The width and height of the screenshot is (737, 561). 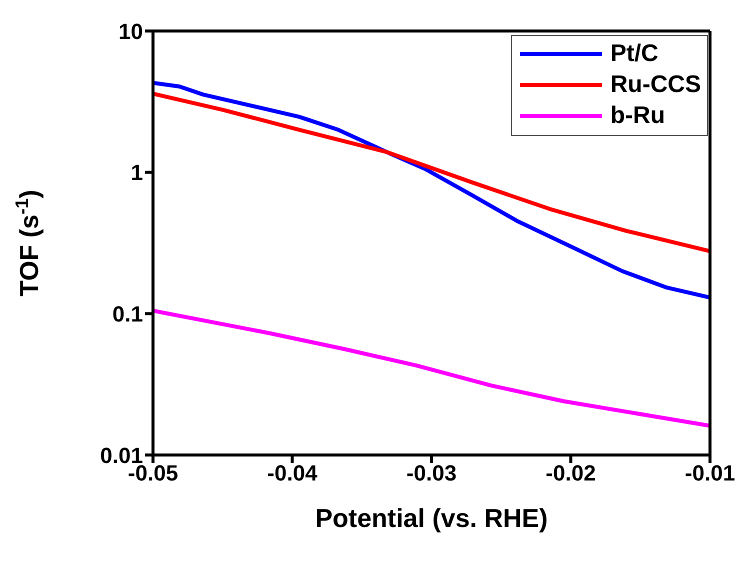 I want to click on x-tick-label: -0.02, so click(x=571, y=473).